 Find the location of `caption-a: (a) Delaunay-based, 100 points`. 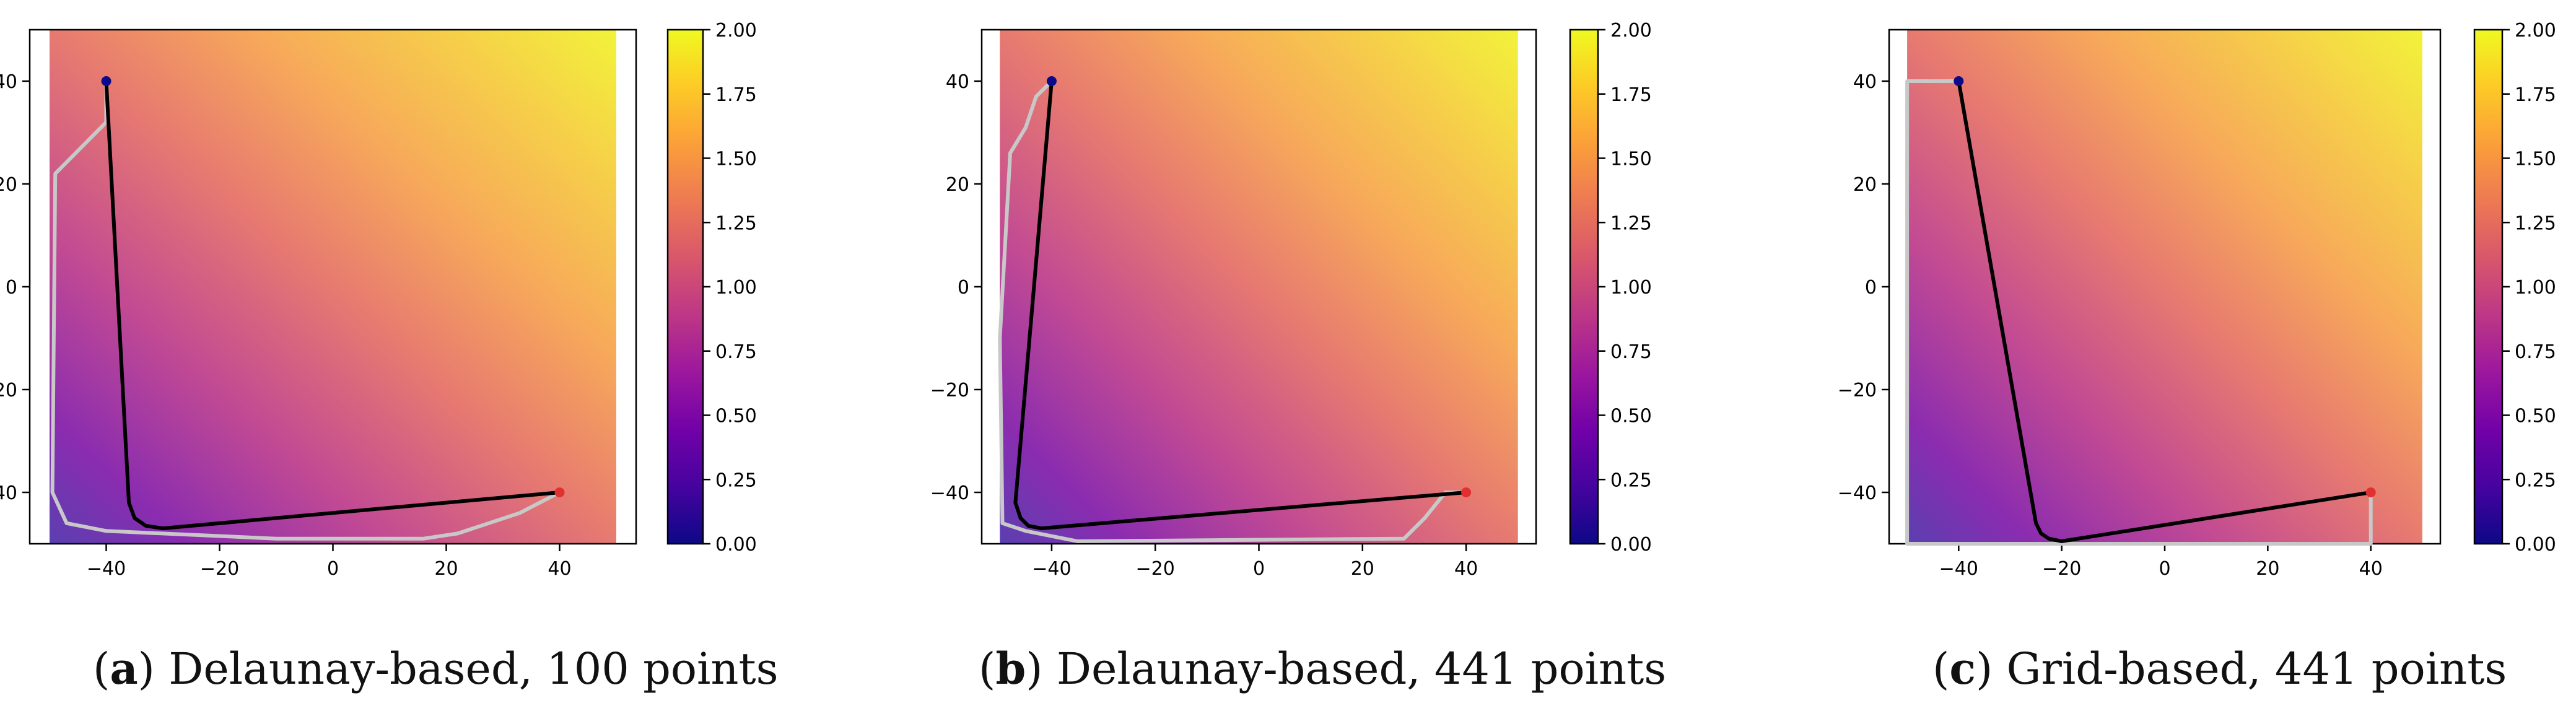

caption-a: (a) Delaunay-based, 100 points is located at coordinates (436, 668).